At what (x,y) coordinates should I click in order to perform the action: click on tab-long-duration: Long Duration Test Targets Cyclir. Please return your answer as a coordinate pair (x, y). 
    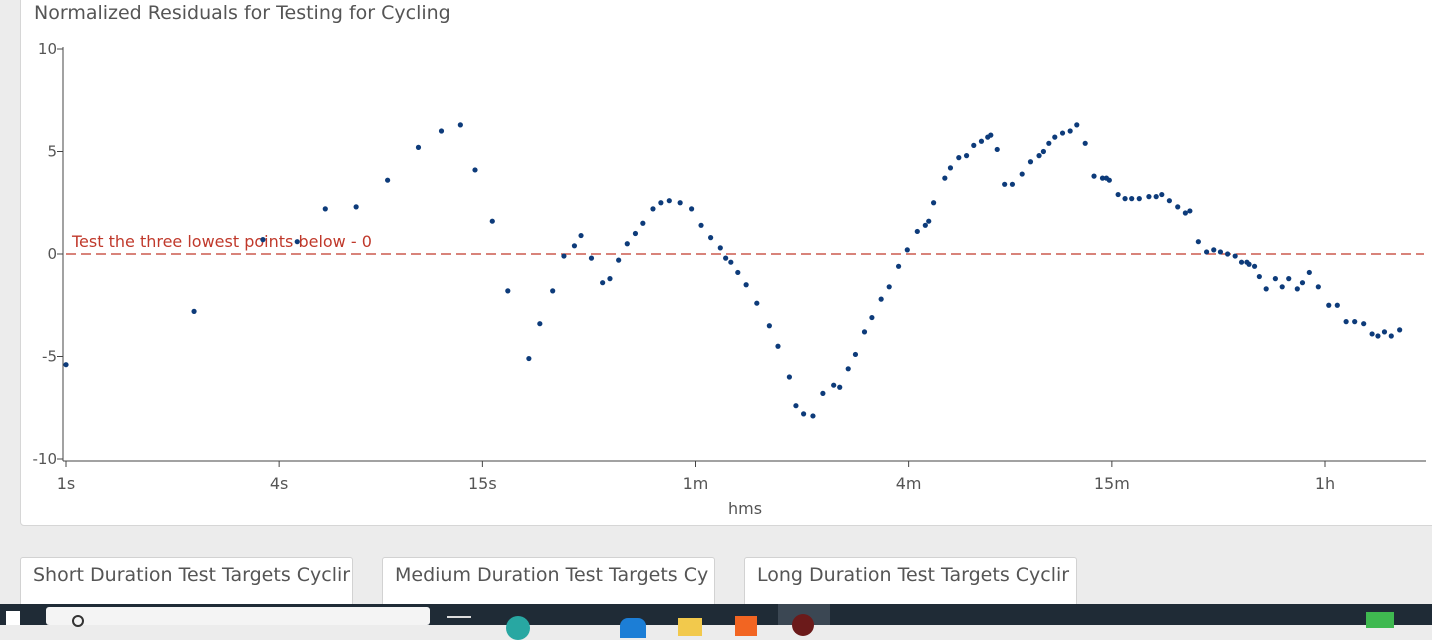
    Looking at the image, I should click on (910, 582).